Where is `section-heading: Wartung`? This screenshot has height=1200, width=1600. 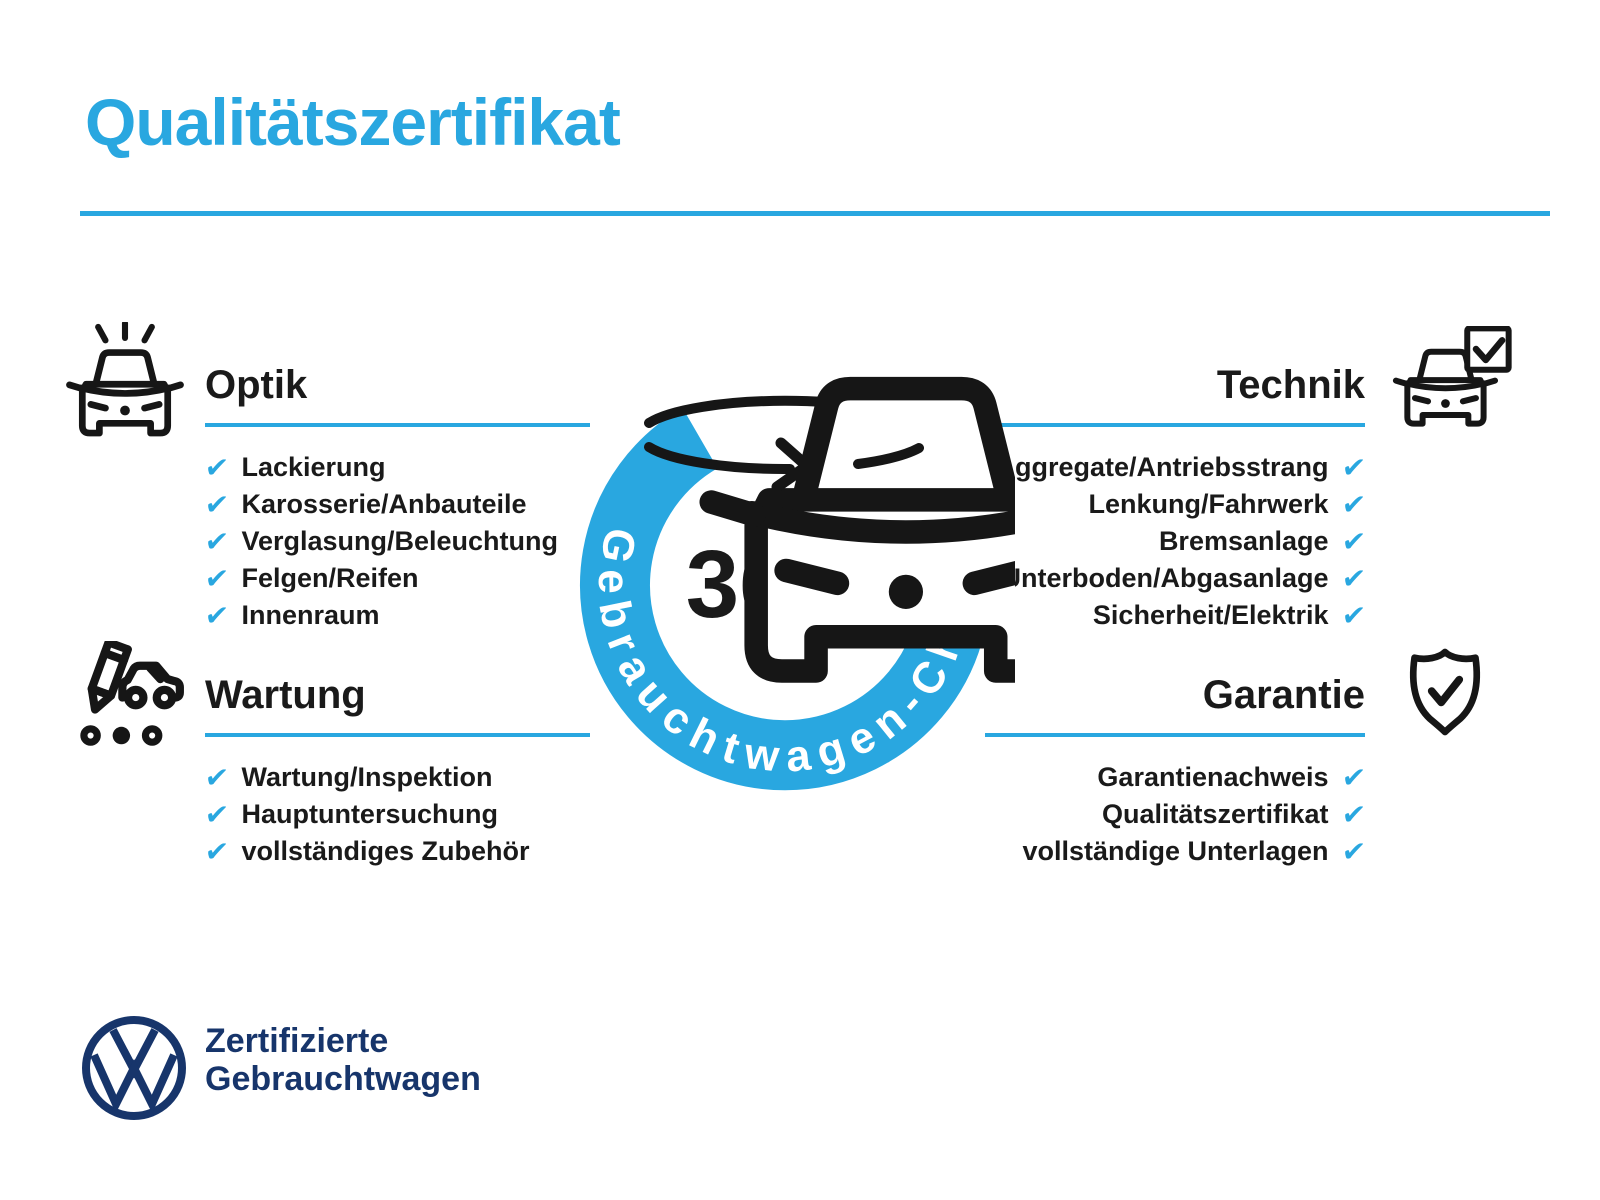 section-heading: Wartung is located at coordinates (285, 695).